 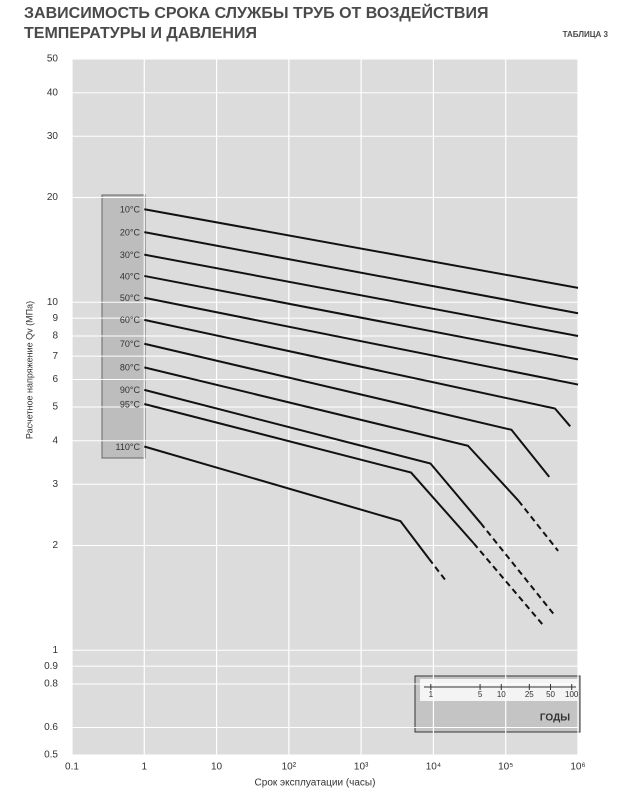 What do you see at coordinates (130, 390) in the screenshot?
I see `legend-label: 90°C` at bounding box center [130, 390].